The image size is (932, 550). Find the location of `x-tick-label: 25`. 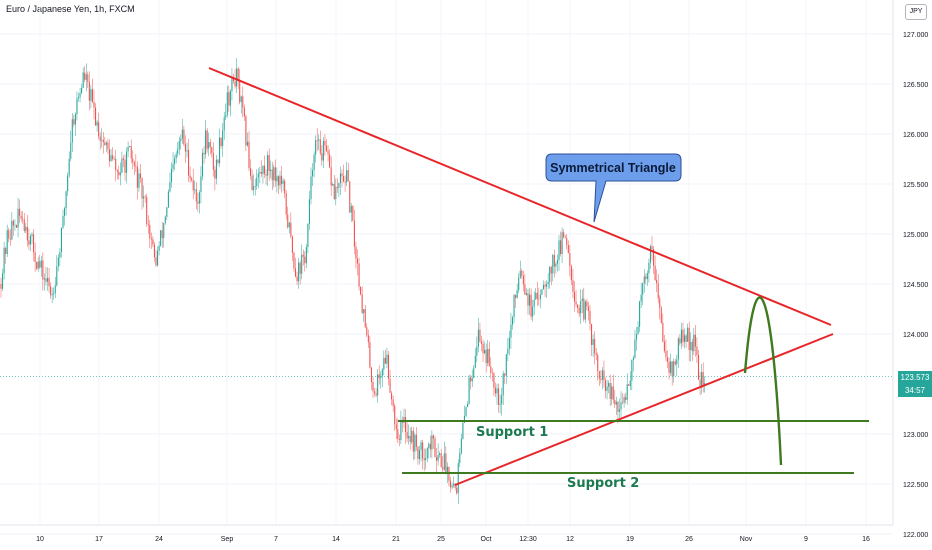

x-tick-label: 25 is located at coordinates (441, 539).